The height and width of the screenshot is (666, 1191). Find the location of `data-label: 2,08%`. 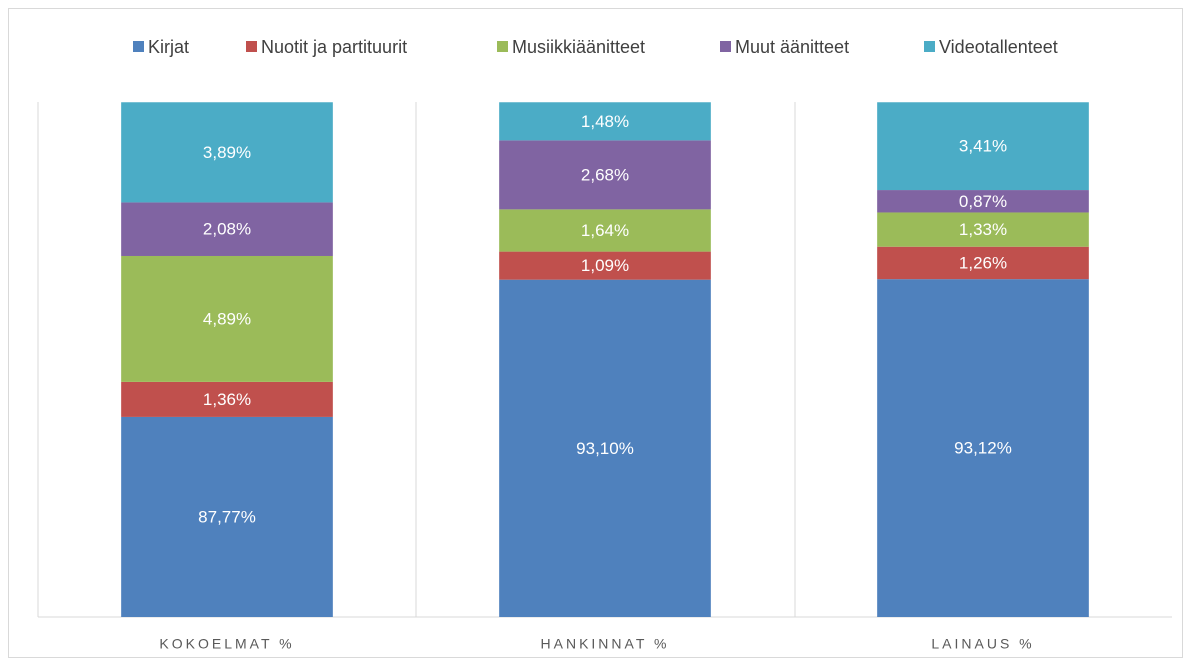

data-label: 2,08% is located at coordinates (227, 229).